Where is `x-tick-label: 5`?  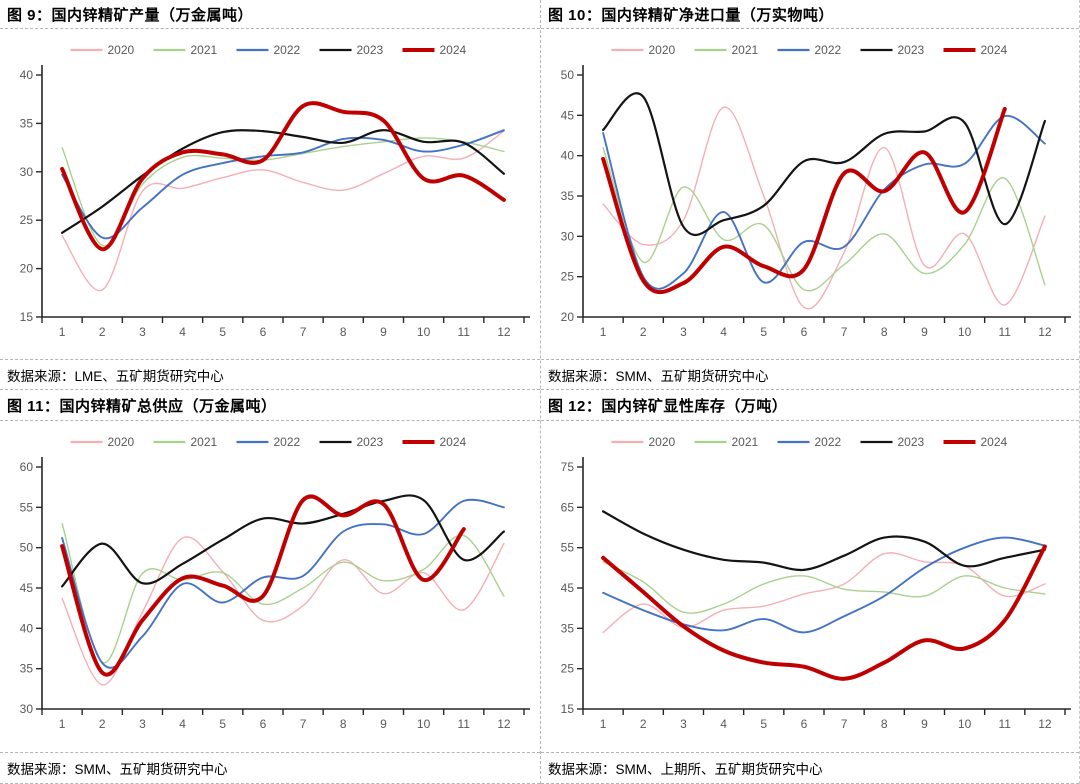 x-tick-label: 5 is located at coordinates (222, 332).